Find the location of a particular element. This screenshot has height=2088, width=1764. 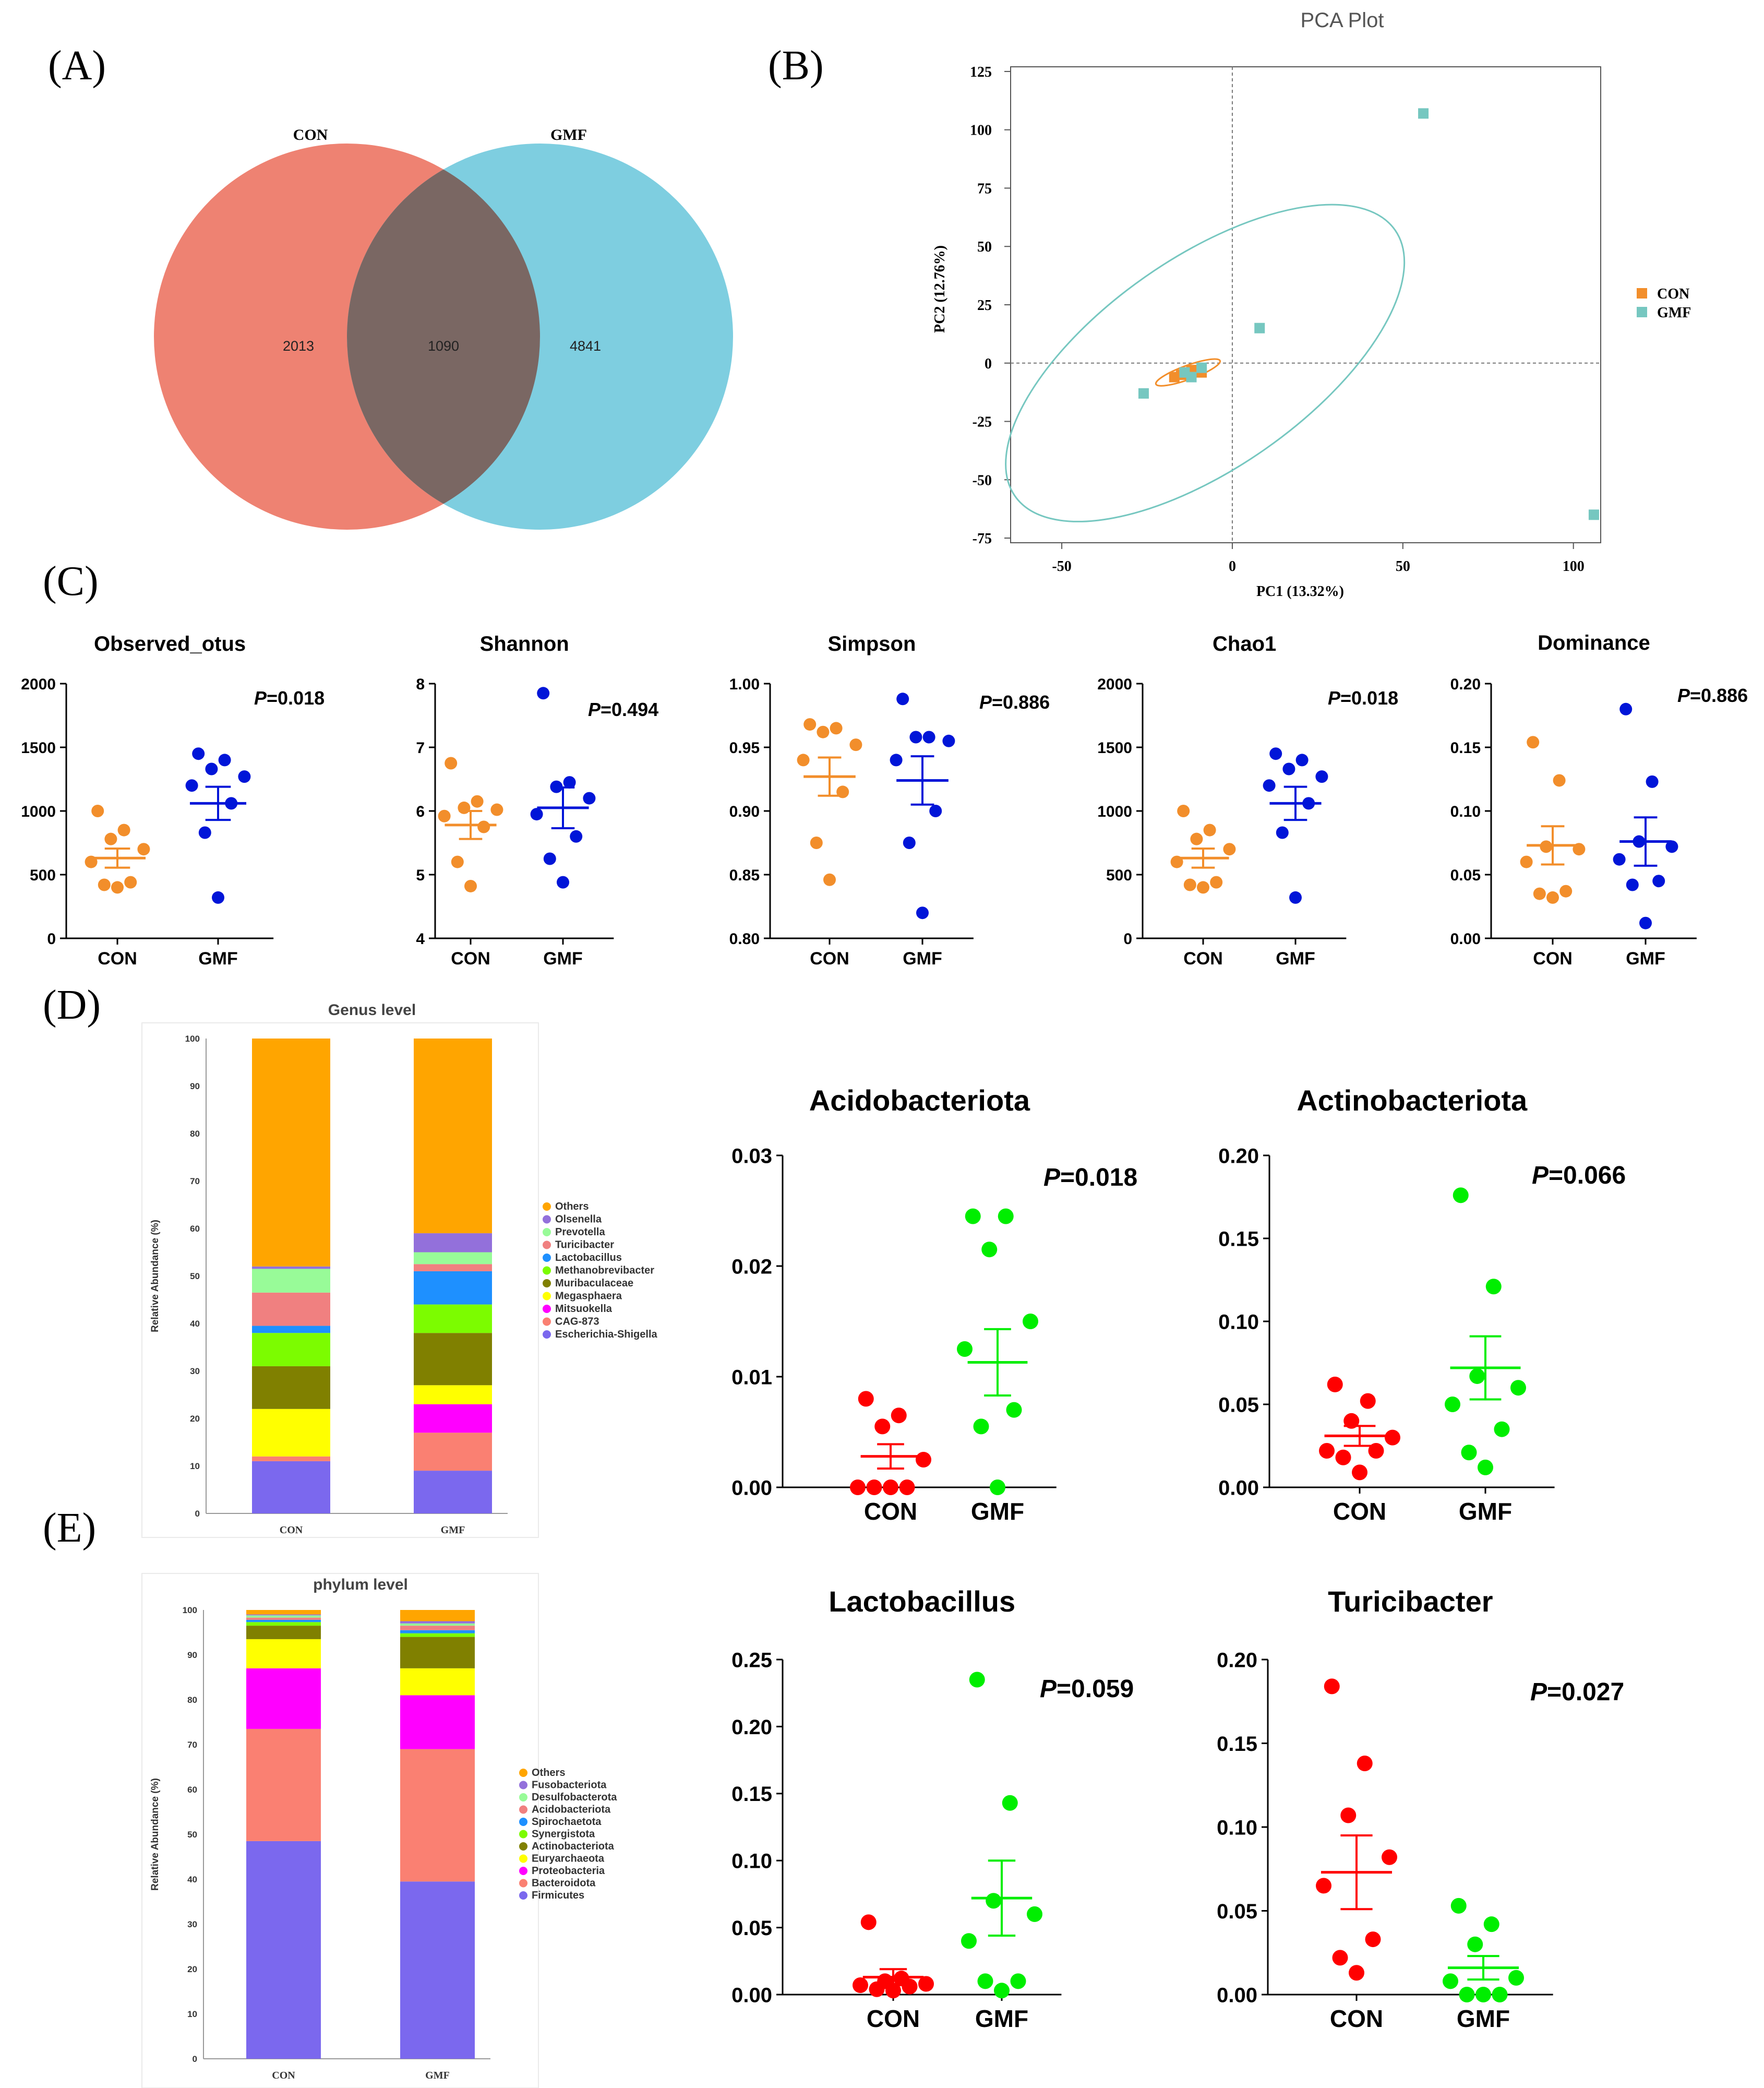

pca-xtick-label: 100 is located at coordinates (1574, 566).